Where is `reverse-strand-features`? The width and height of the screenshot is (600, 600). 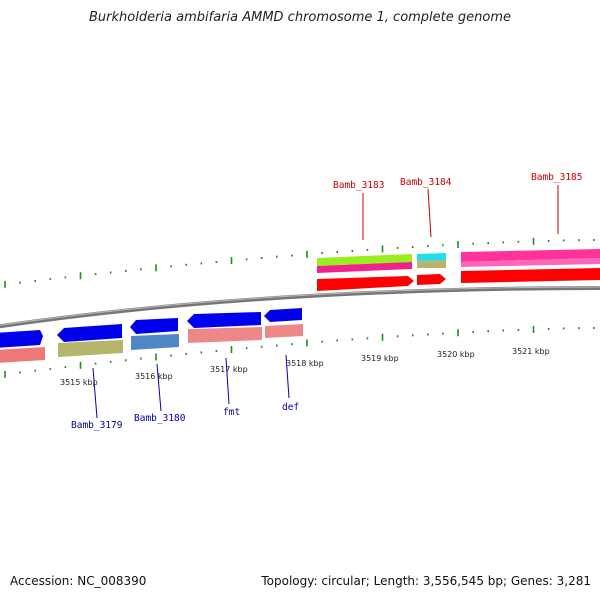
reverse-strand-features is located at coordinates (151, 335).